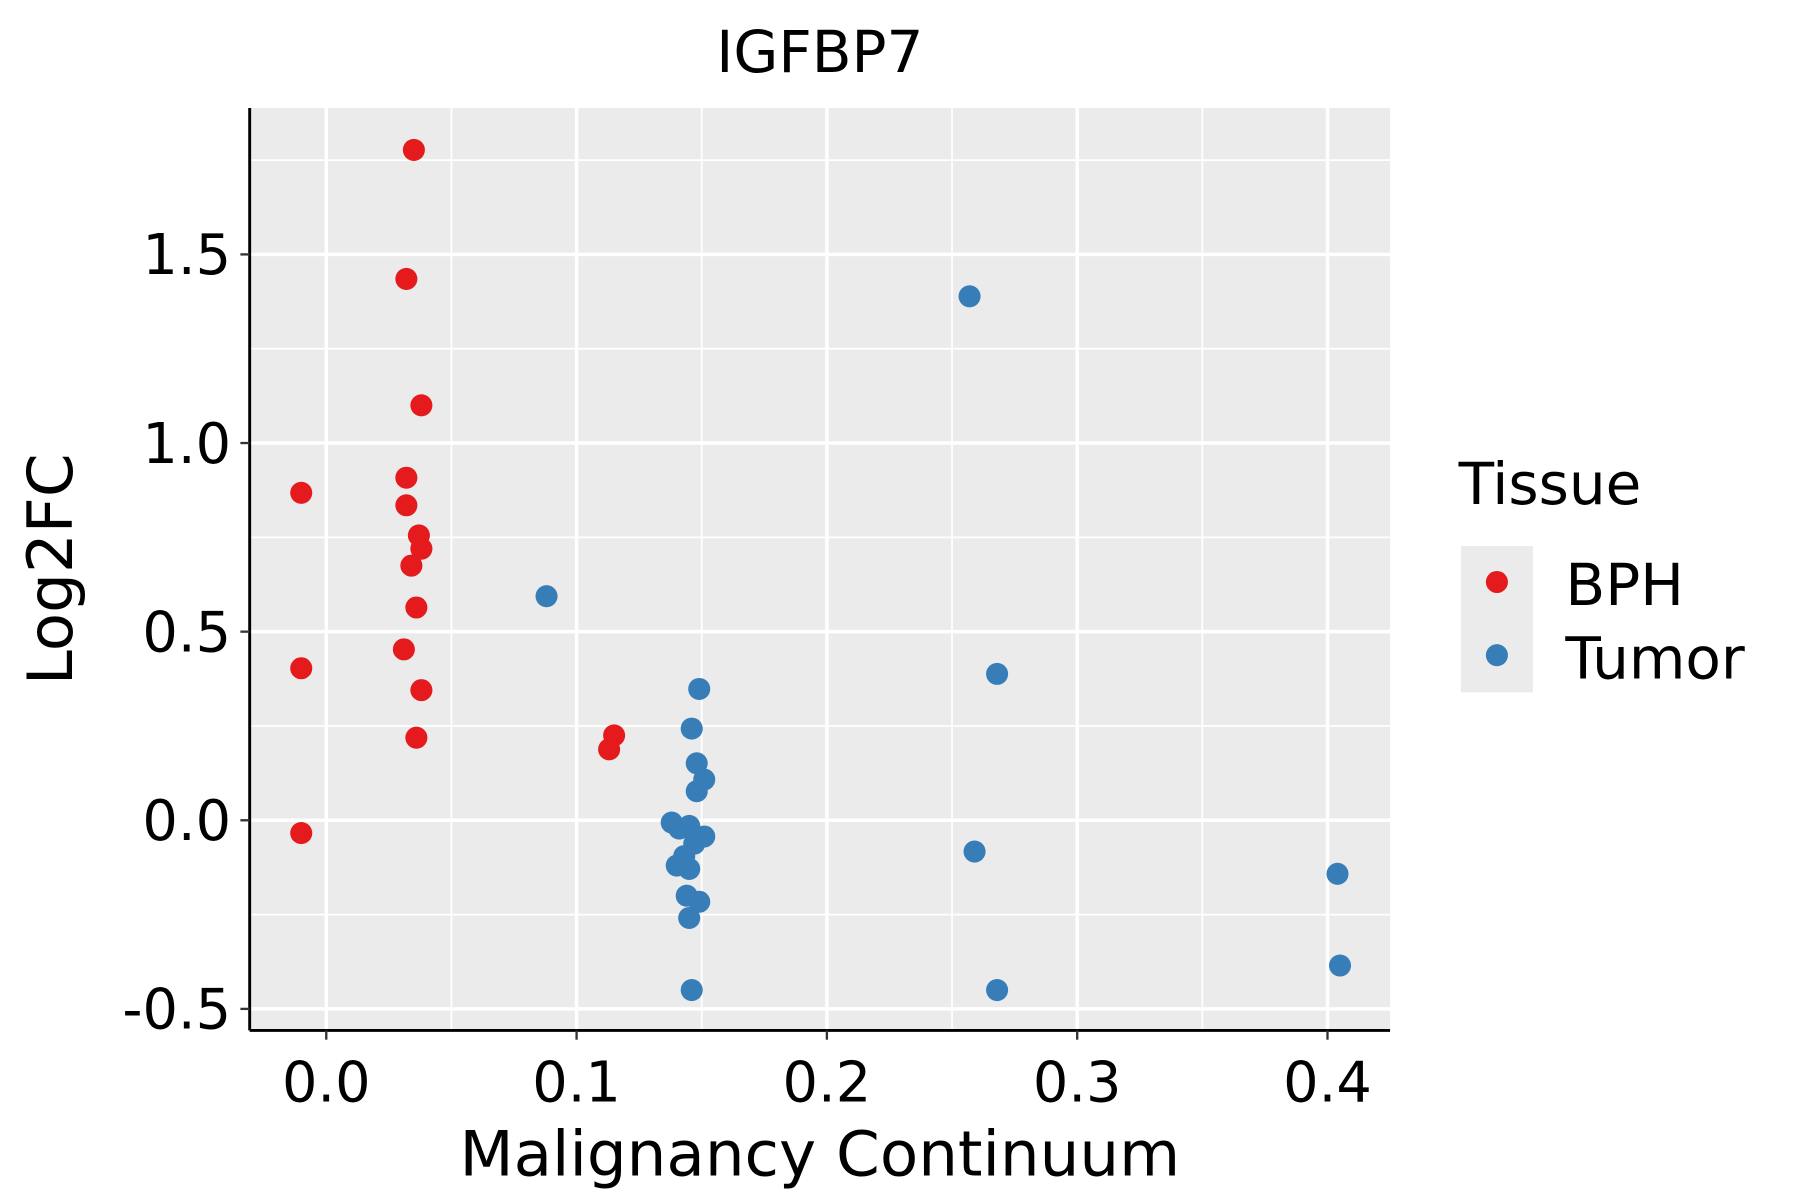  I want to click on x-ticks: 0.0 0.1 0.2 0.3 0.4, so click(827, 1072).